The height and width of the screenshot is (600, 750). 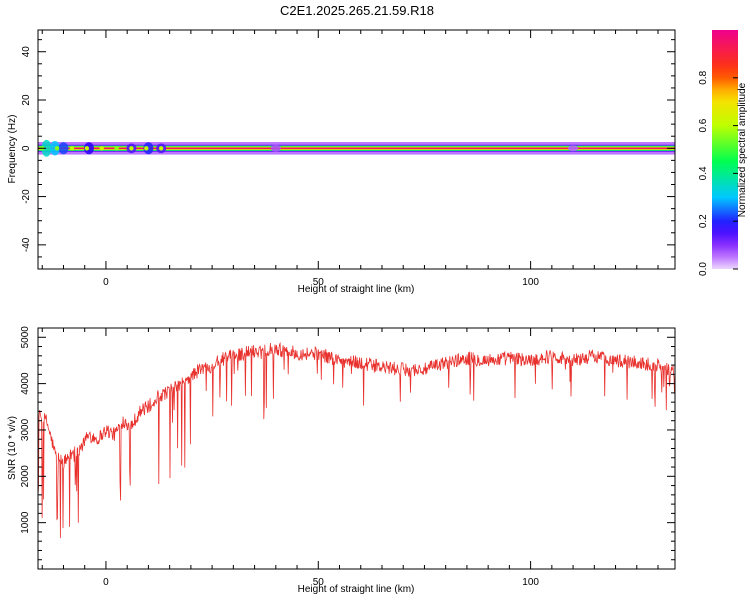 What do you see at coordinates (356, 289) in the screenshot?
I see `spectrogram-xlabel: Height of straight line (km)` at bounding box center [356, 289].